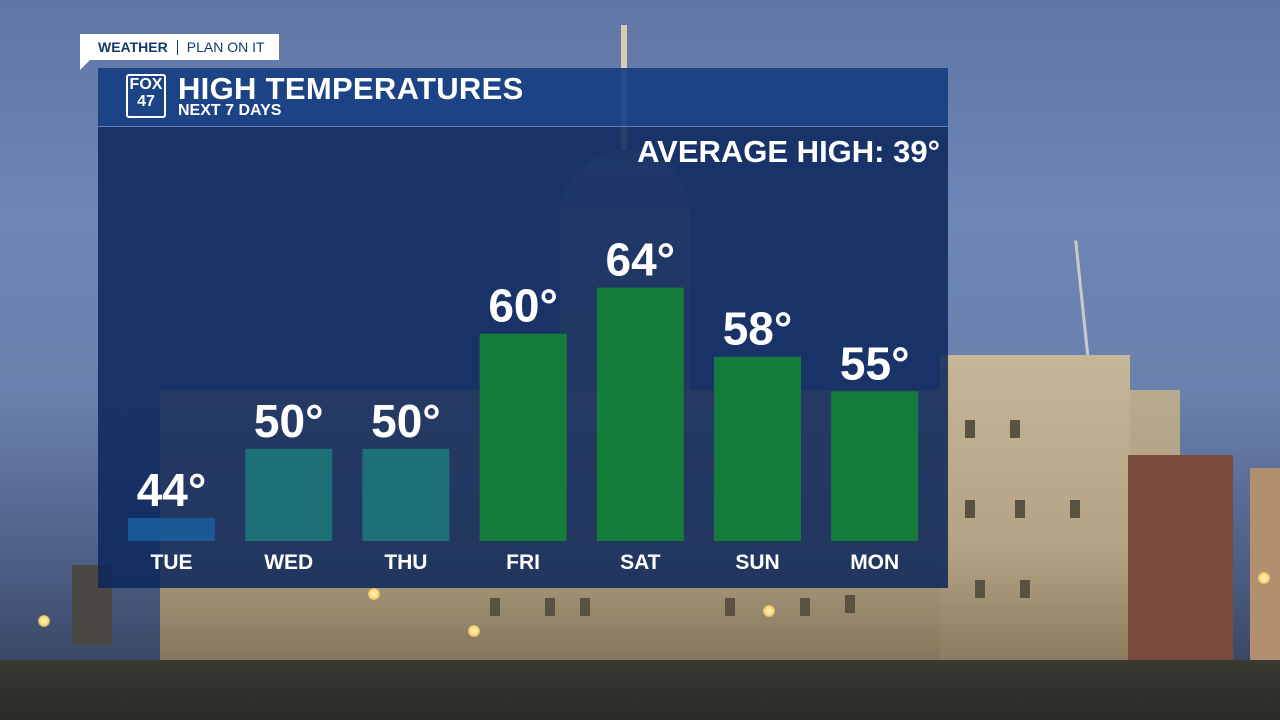 Image resolution: width=1280 pixels, height=720 pixels. Describe the element at coordinates (640, 690) in the screenshot. I see `fence-foreground` at that location.